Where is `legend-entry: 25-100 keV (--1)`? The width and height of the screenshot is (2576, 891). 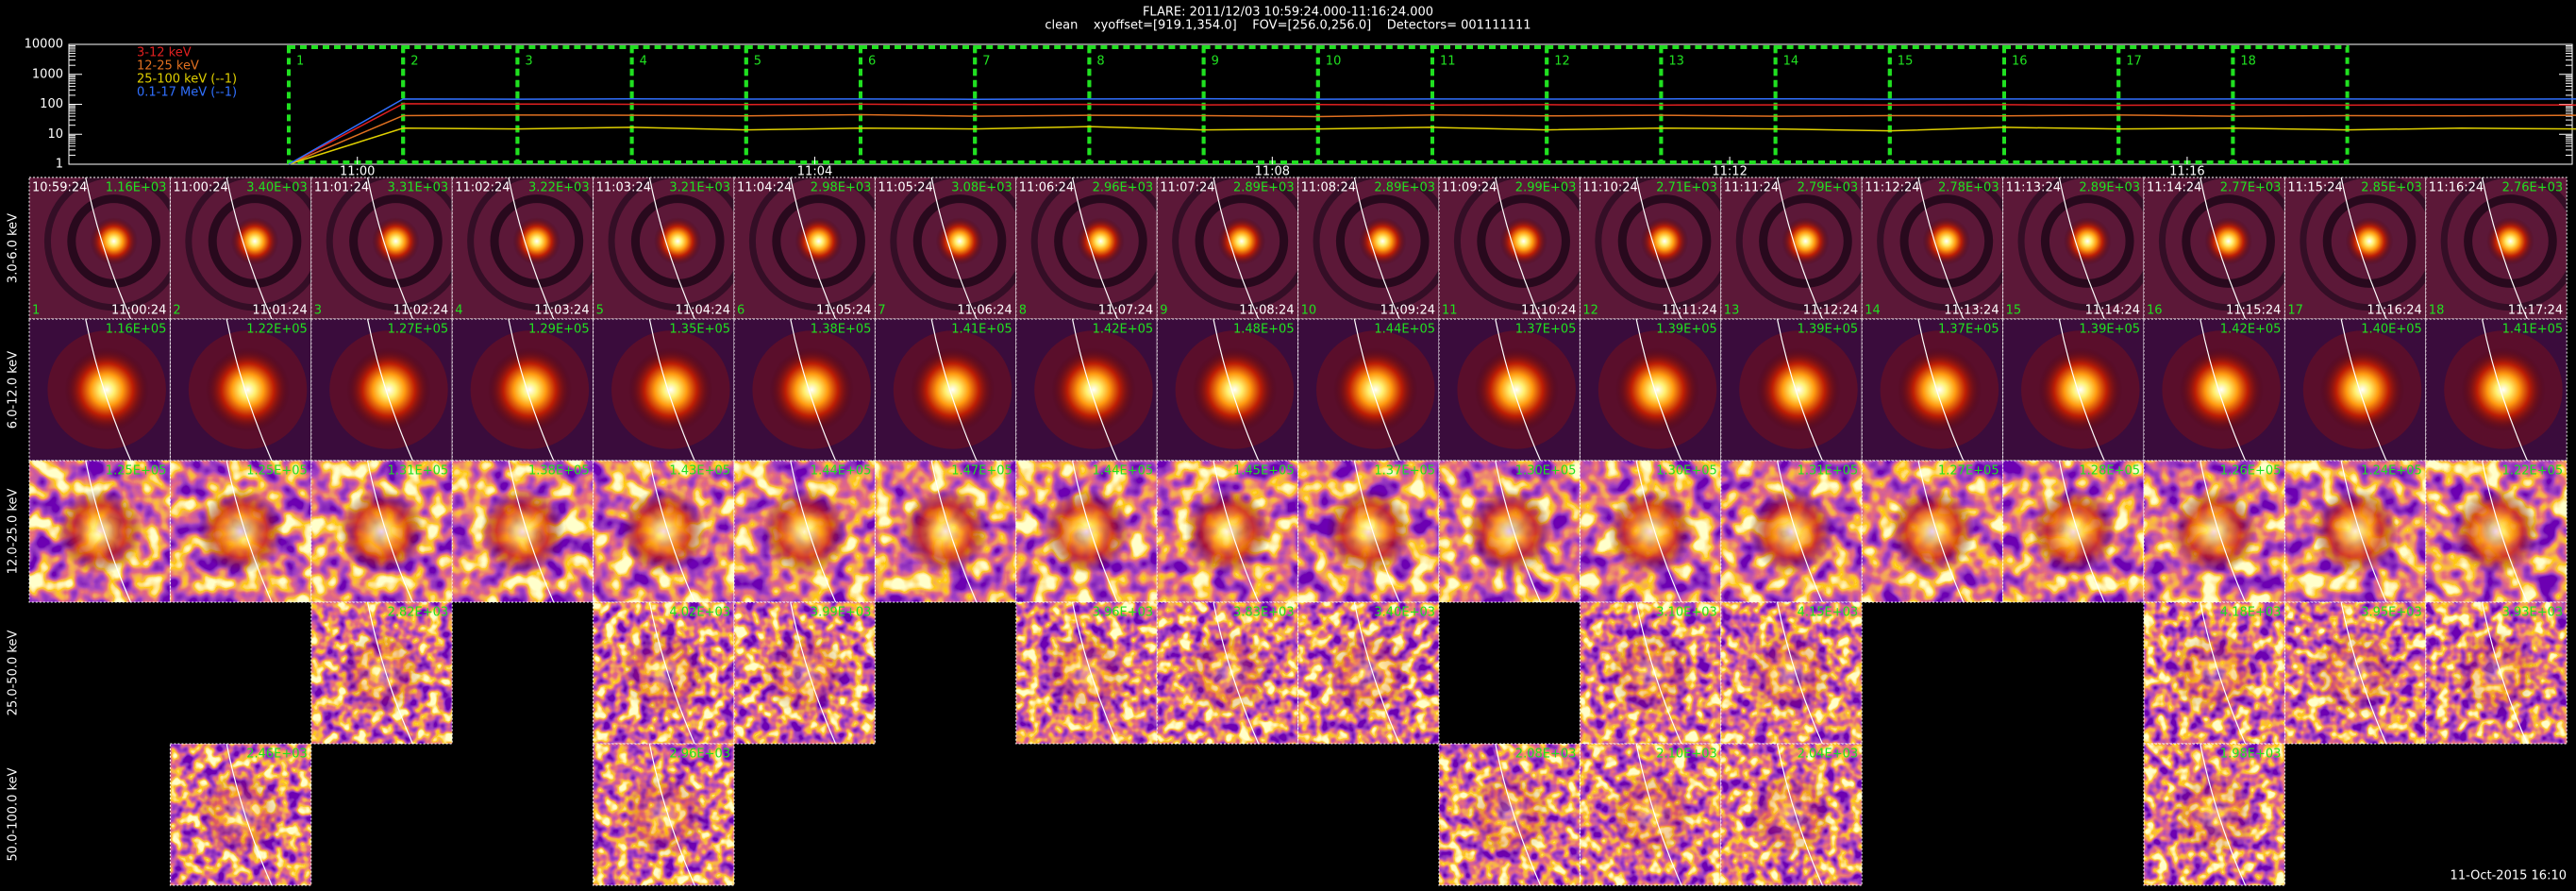 legend-entry: 25-100 keV (--1) is located at coordinates (187, 80).